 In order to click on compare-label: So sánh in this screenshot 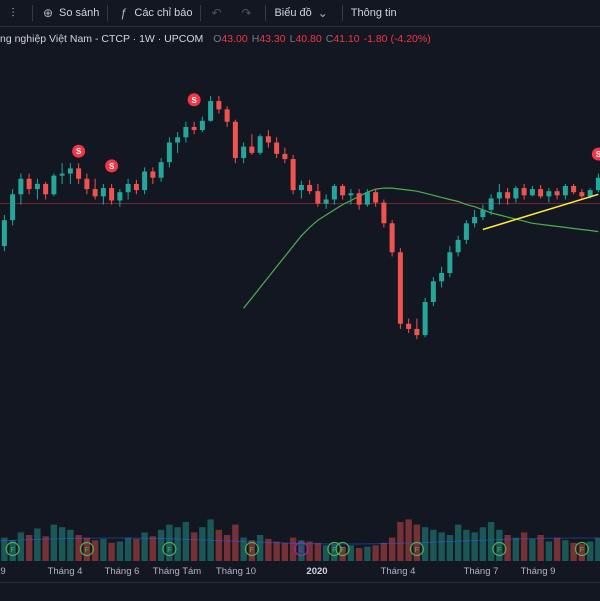, I will do `click(79, 13)`.